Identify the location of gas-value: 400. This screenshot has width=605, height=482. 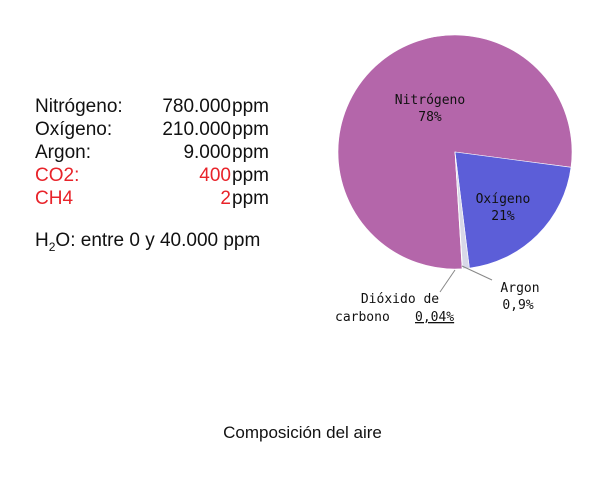
(215, 175).